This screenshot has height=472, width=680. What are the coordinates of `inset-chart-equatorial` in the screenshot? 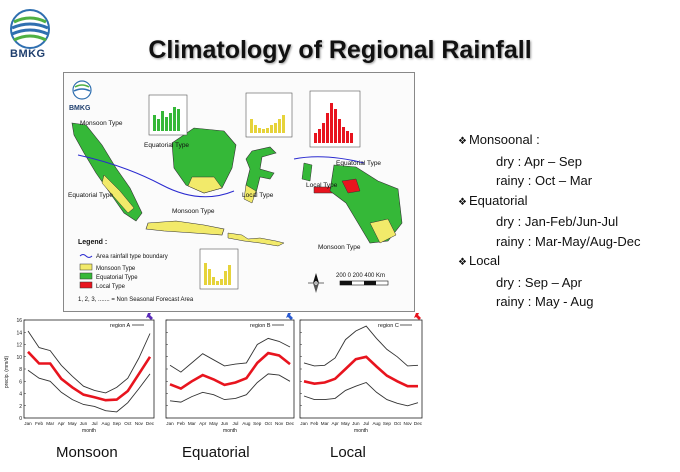 It's located at (168, 115).